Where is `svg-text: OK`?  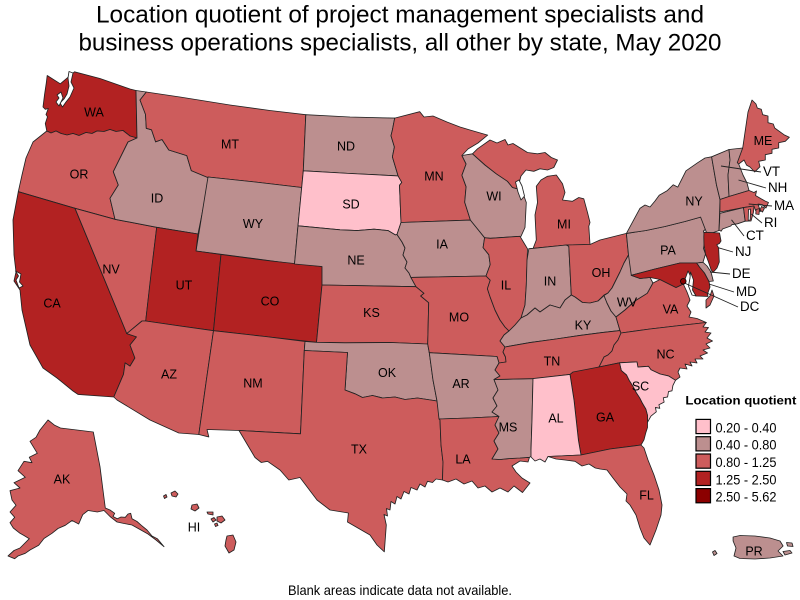
svg-text: OK is located at coordinates (387, 373).